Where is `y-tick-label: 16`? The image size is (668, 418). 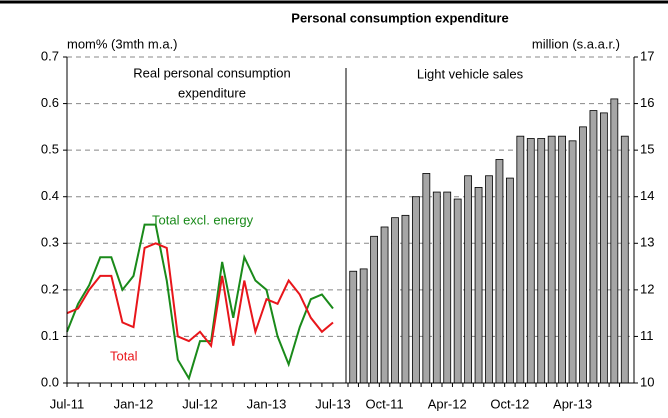
y-tick-label: 16 is located at coordinates (647, 102).